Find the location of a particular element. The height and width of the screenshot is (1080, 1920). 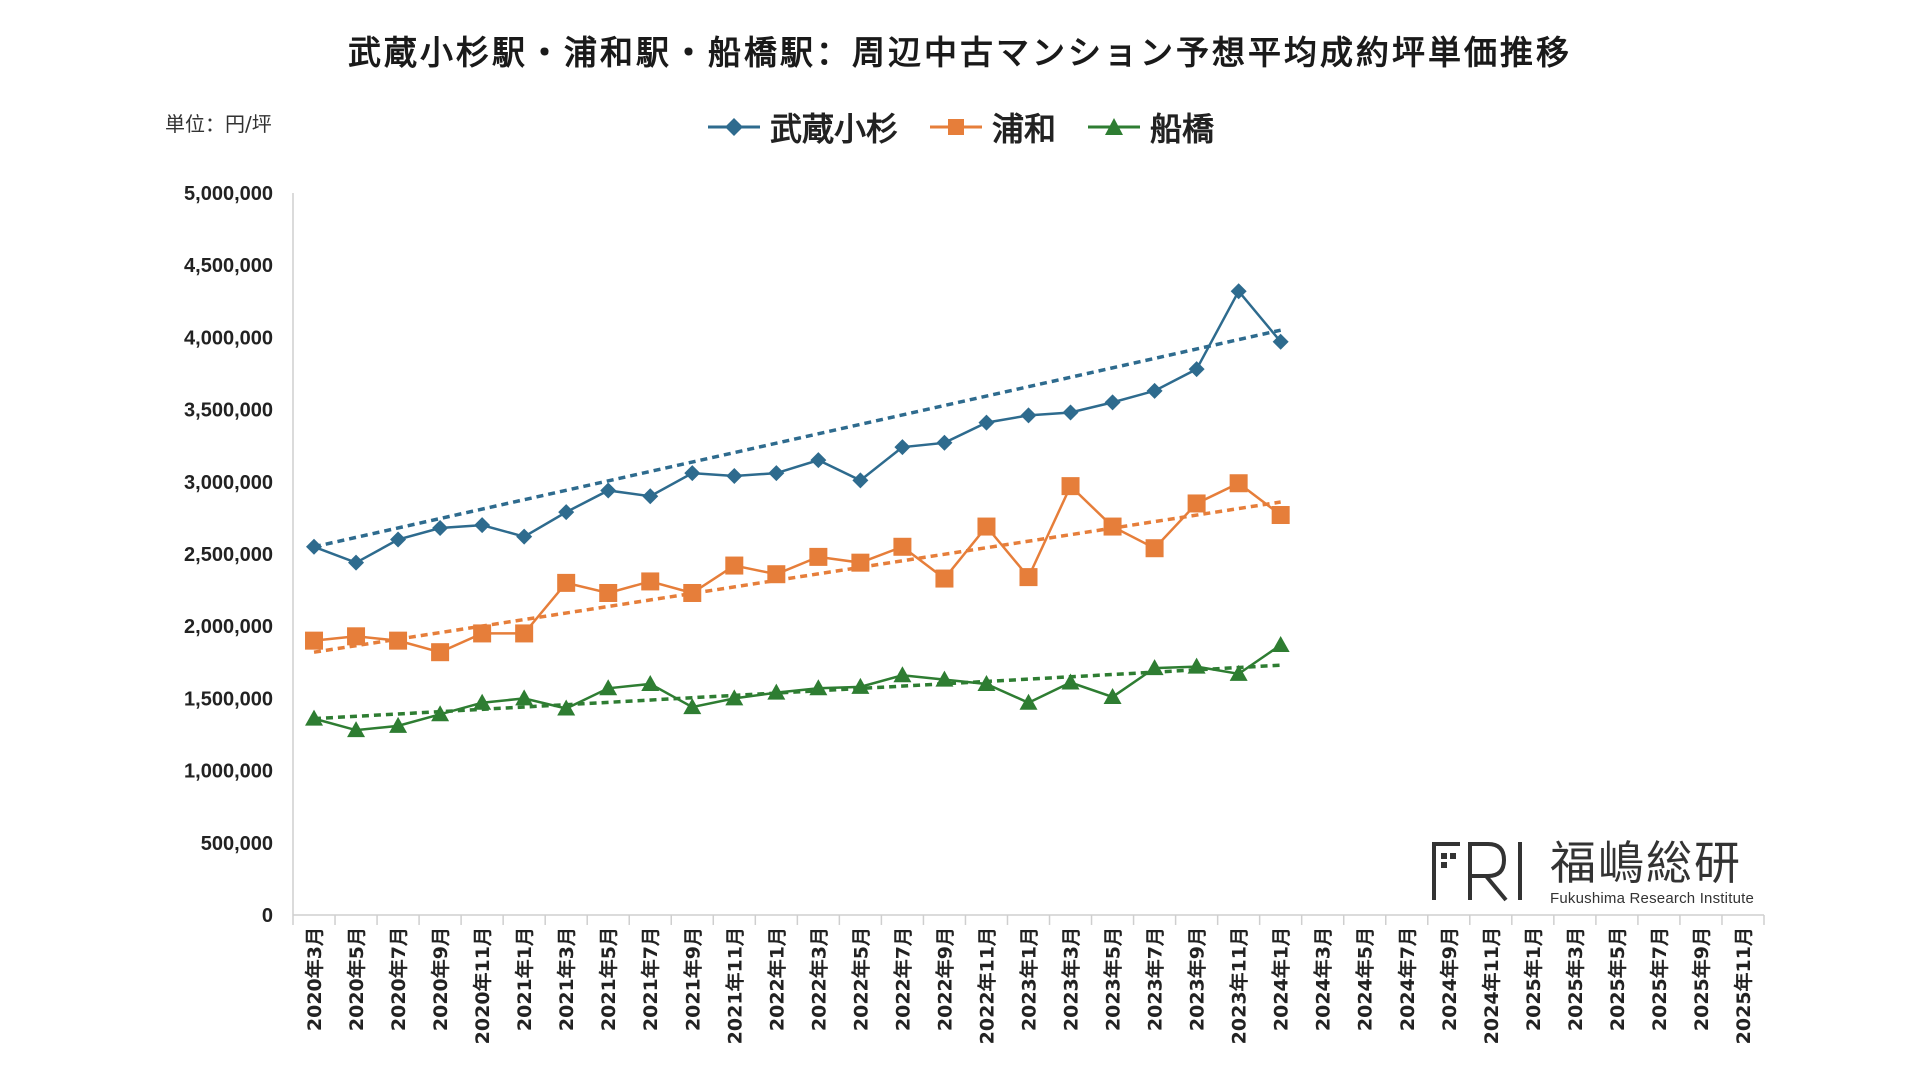

logo: 福嶋総研 Fukushima Research Institute is located at coordinates (1592, 872).